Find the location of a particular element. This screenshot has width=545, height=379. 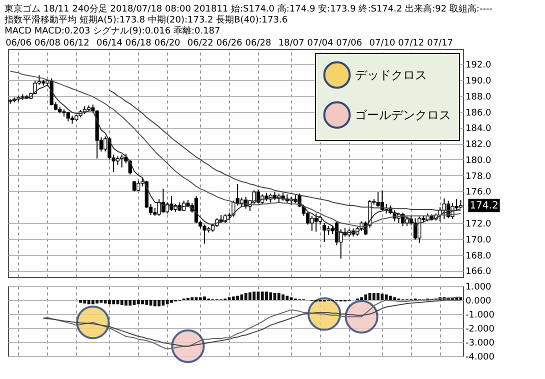

y-tick-label: 176.0 is located at coordinates (479, 193).